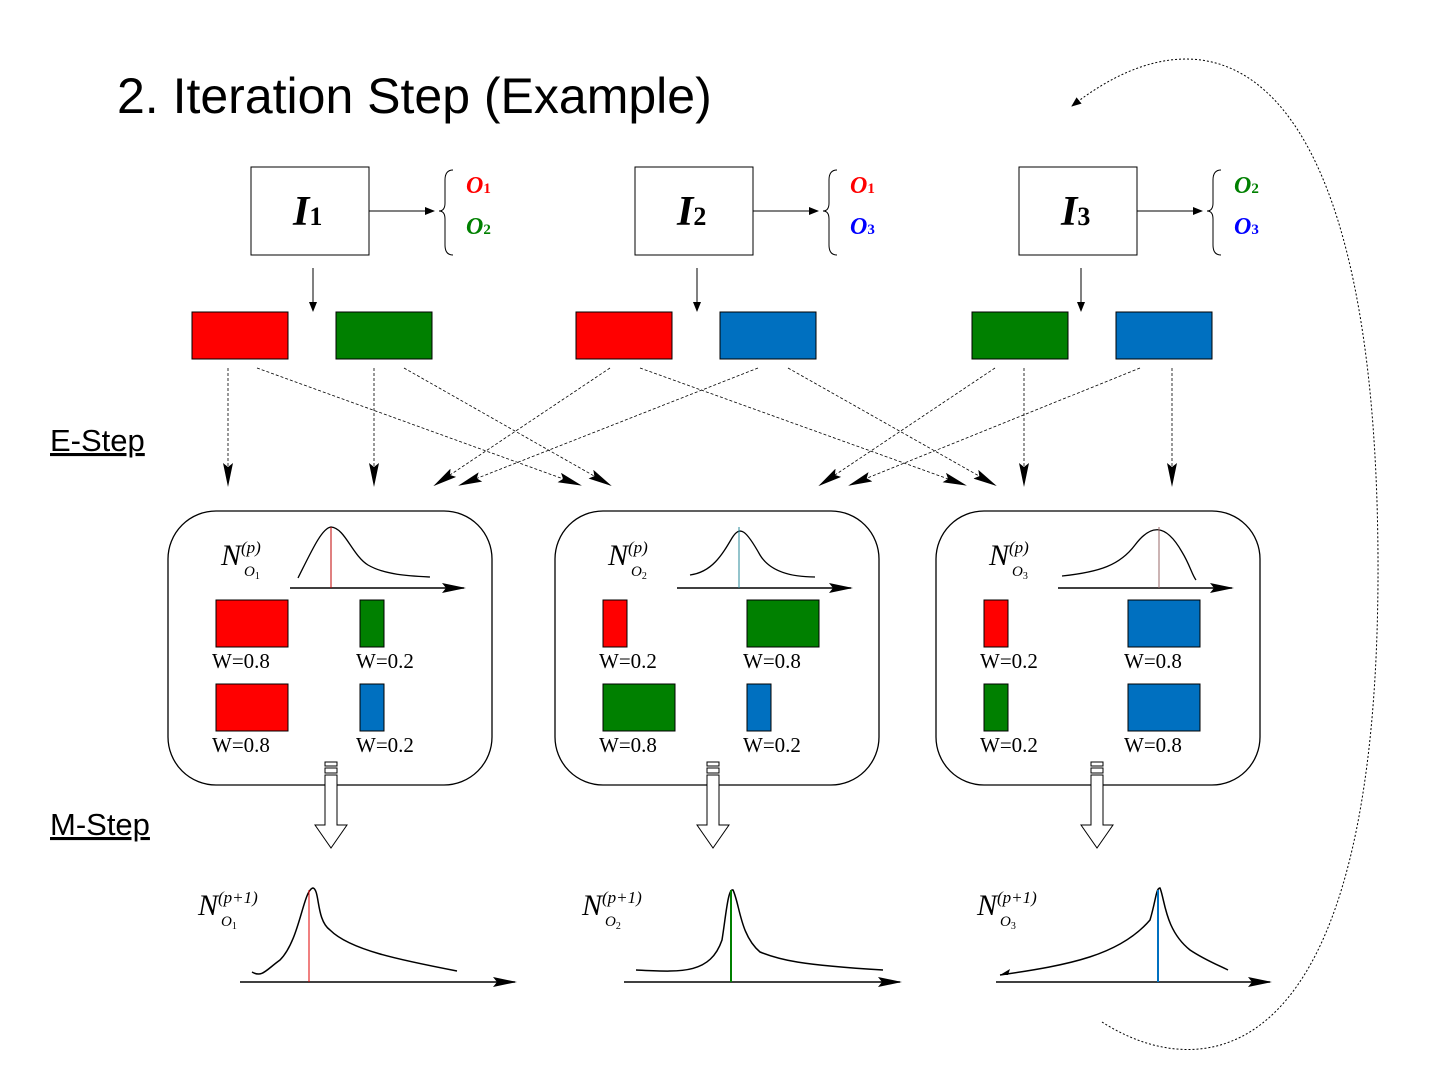 Image resolution: width=1440 pixels, height=1080 pixels. What do you see at coordinates (307, 212) in the screenshot?
I see `image-label: I1` at bounding box center [307, 212].